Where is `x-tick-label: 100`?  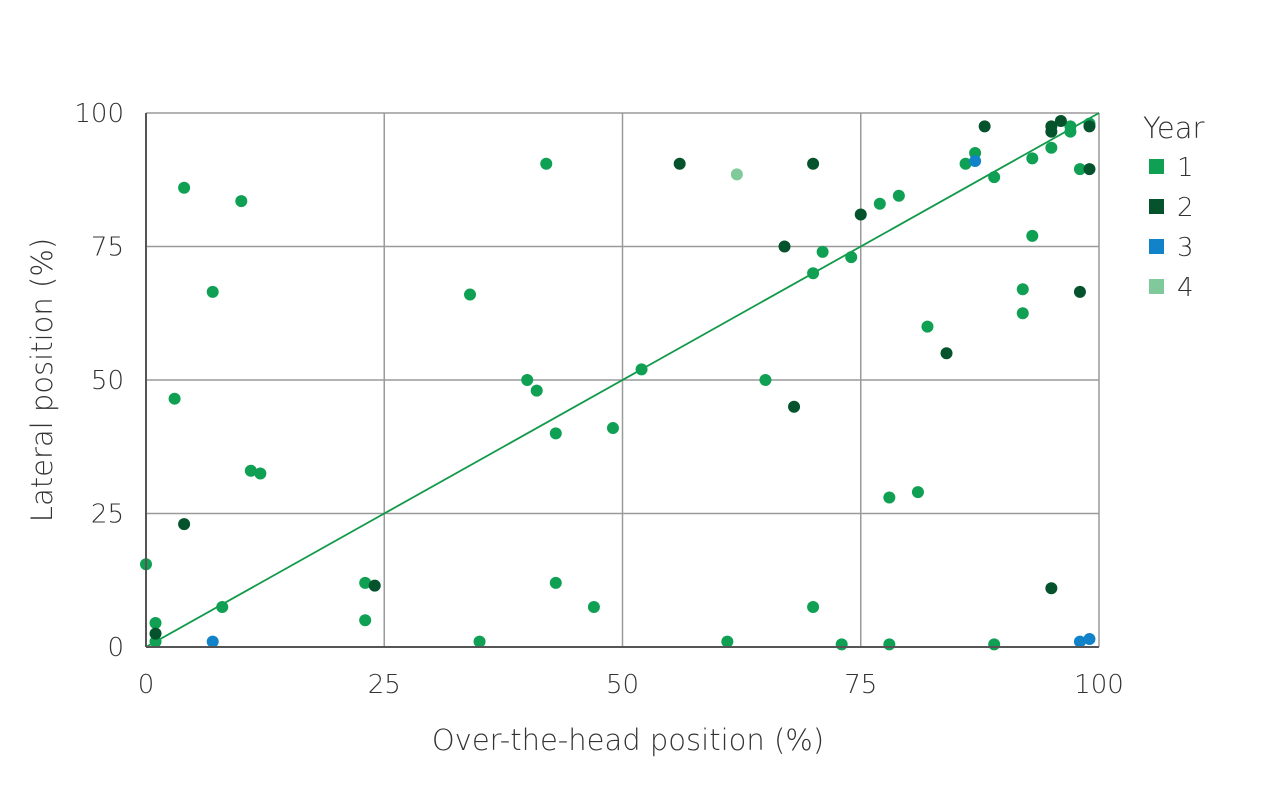
x-tick-label: 100 is located at coordinates (1099, 685).